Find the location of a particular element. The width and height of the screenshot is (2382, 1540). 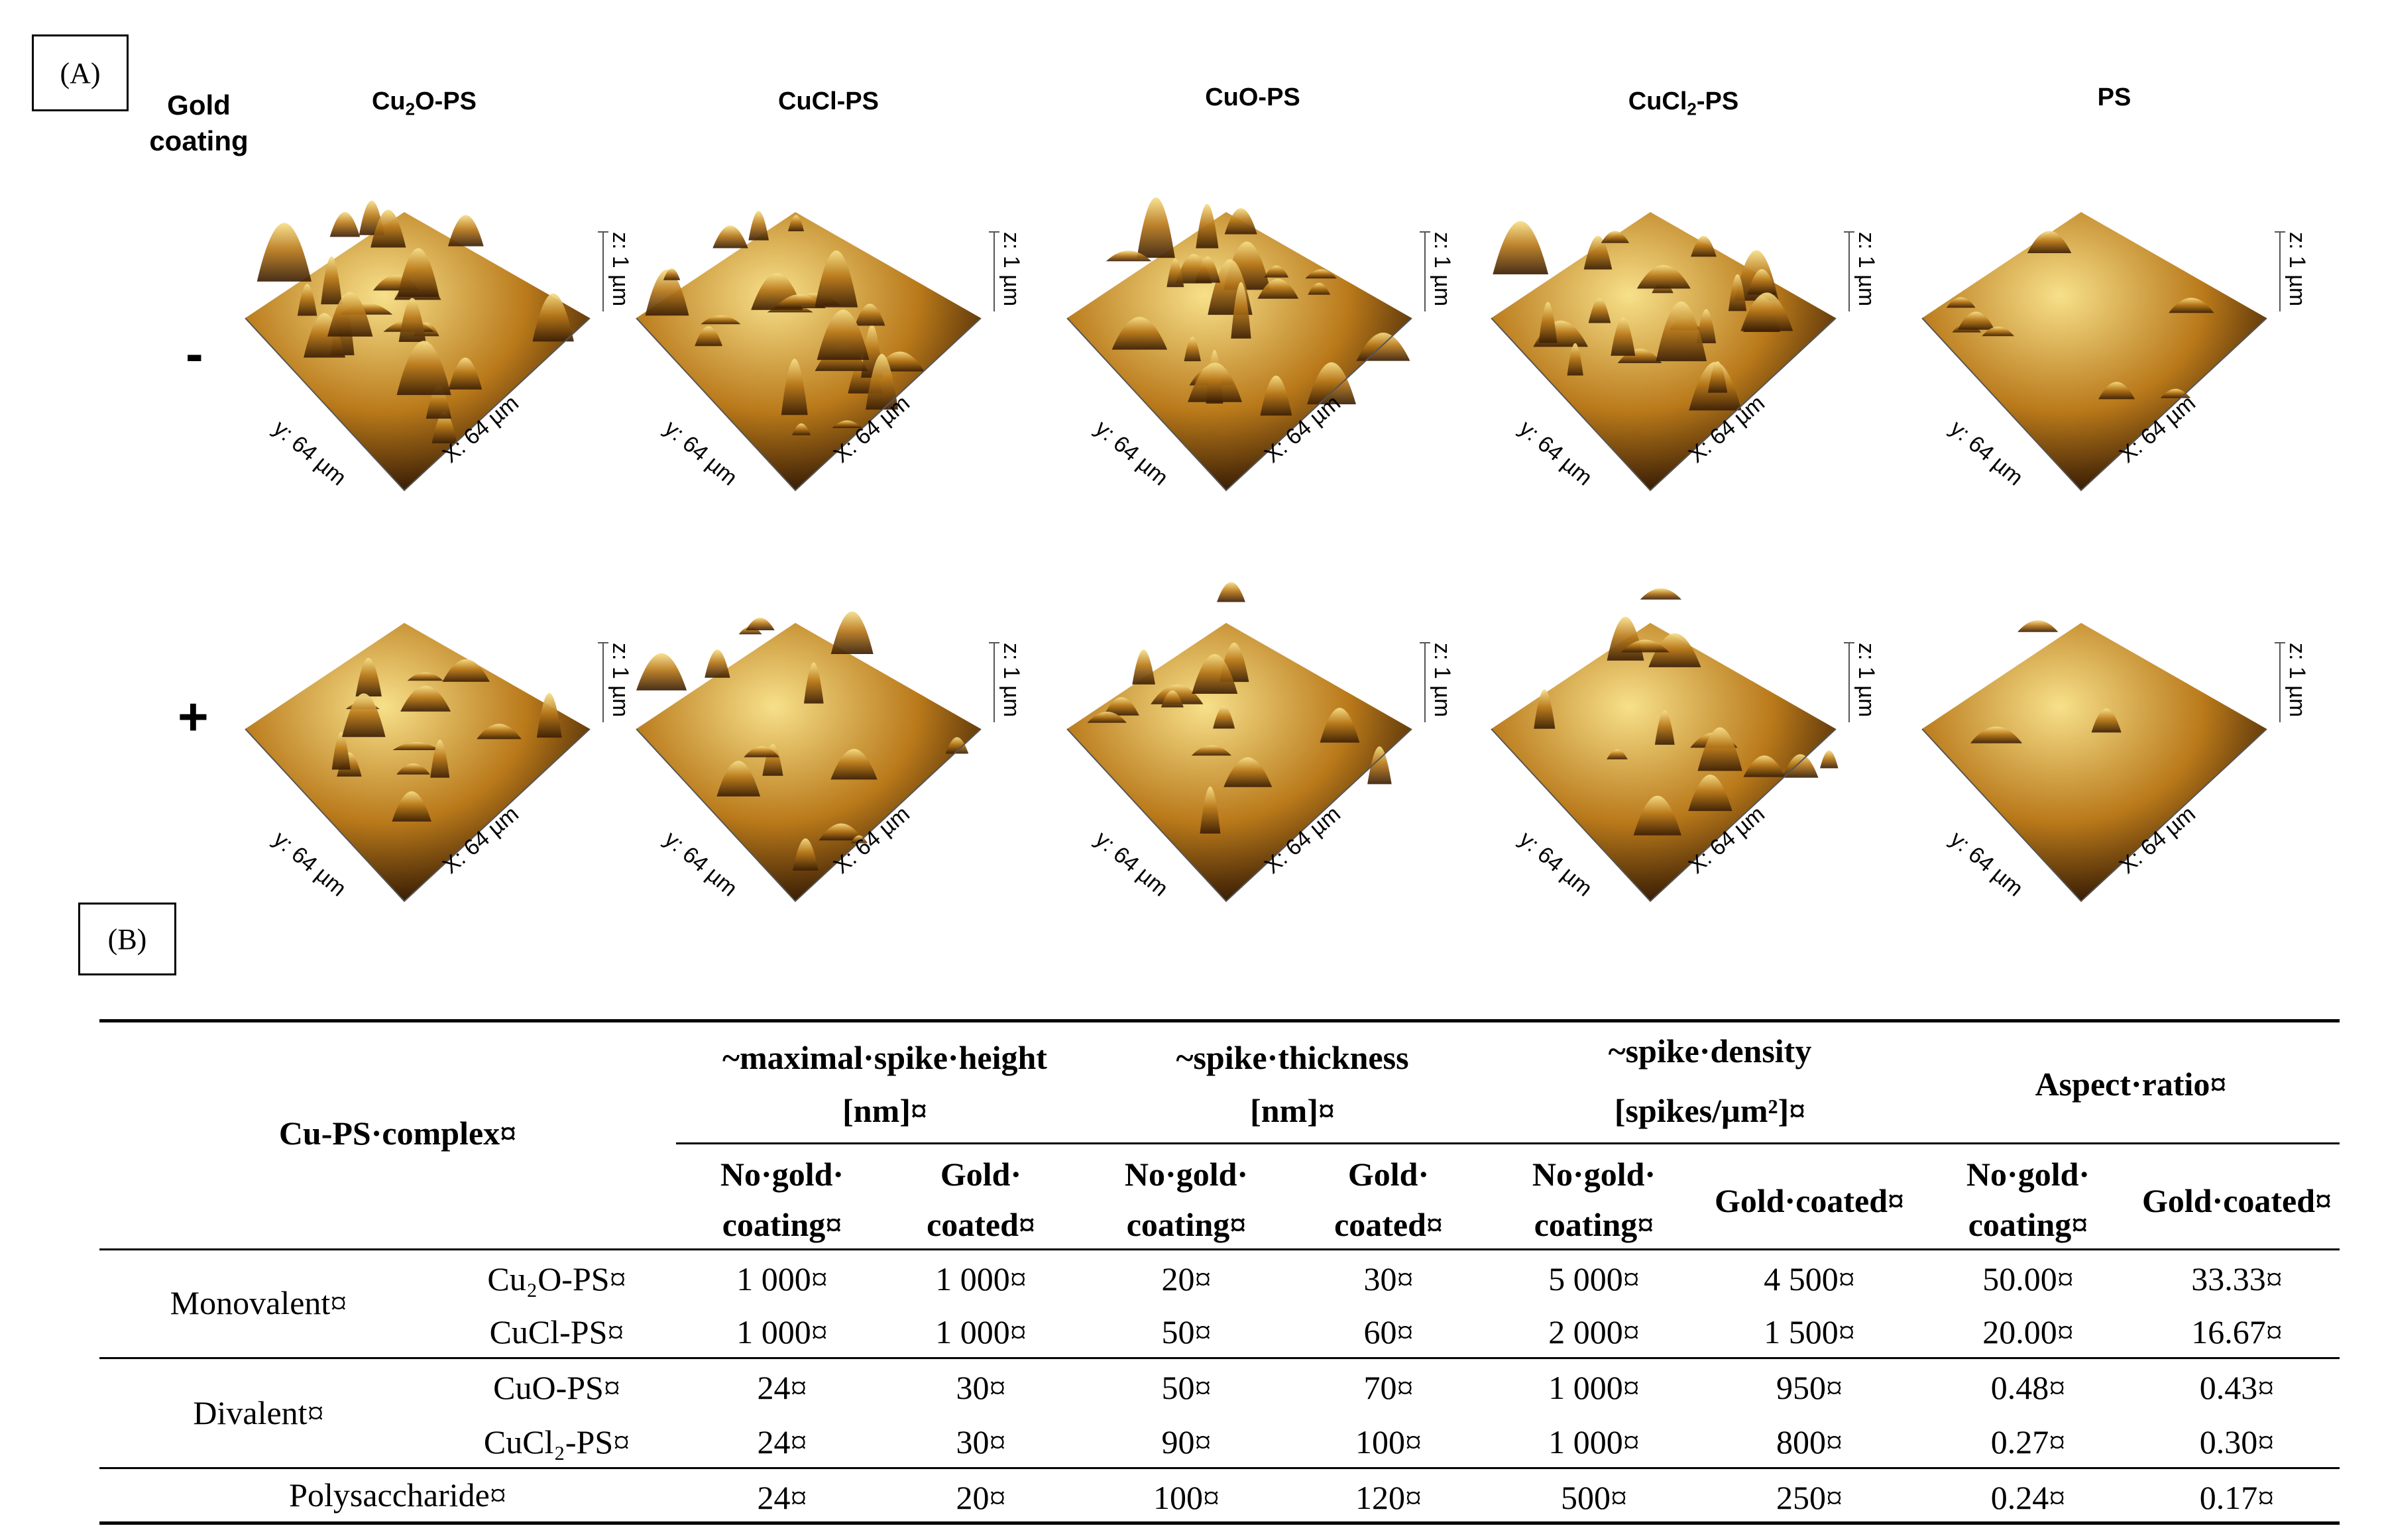

afm-surface-ps-no-gold: y: 64 µm X: 64 µm z: 1 µm is located at coordinates (2114, 308).